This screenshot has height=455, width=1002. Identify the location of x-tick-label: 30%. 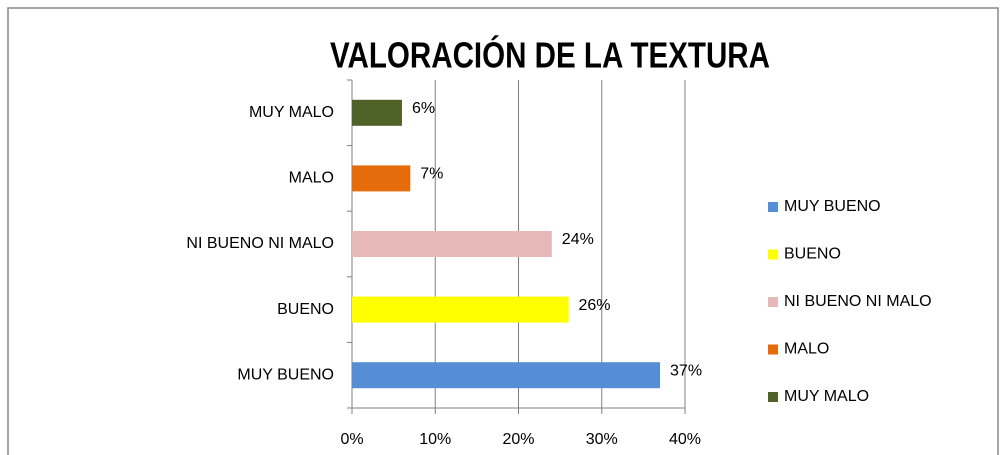
(602, 439).